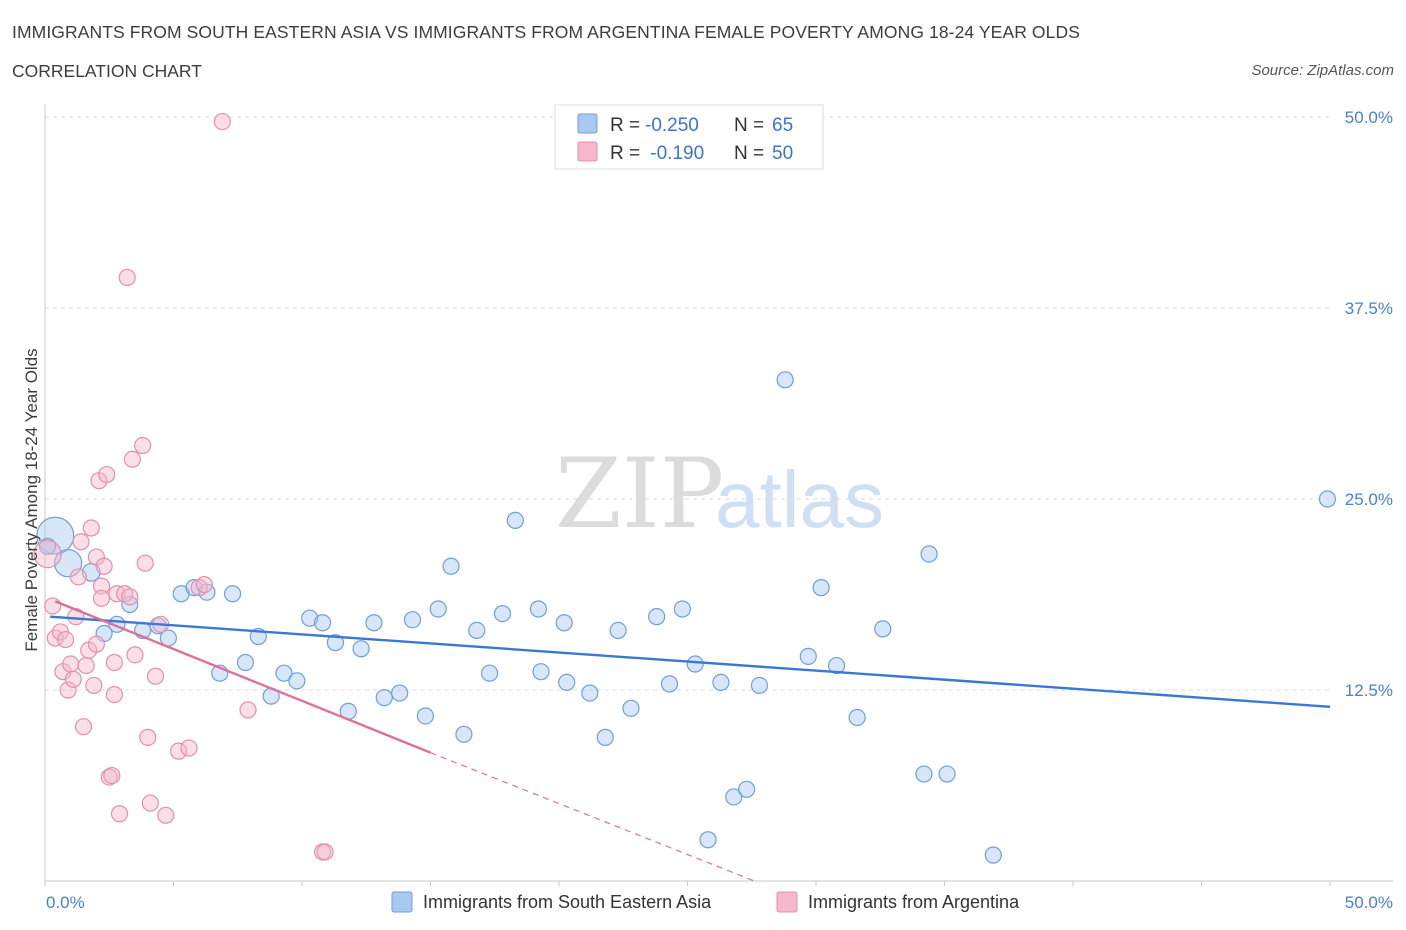 The height and width of the screenshot is (930, 1406). Describe the element at coordinates (567, 902) in the screenshot. I see `series-legend-label: Immigrants from South Eastern Asia` at that location.